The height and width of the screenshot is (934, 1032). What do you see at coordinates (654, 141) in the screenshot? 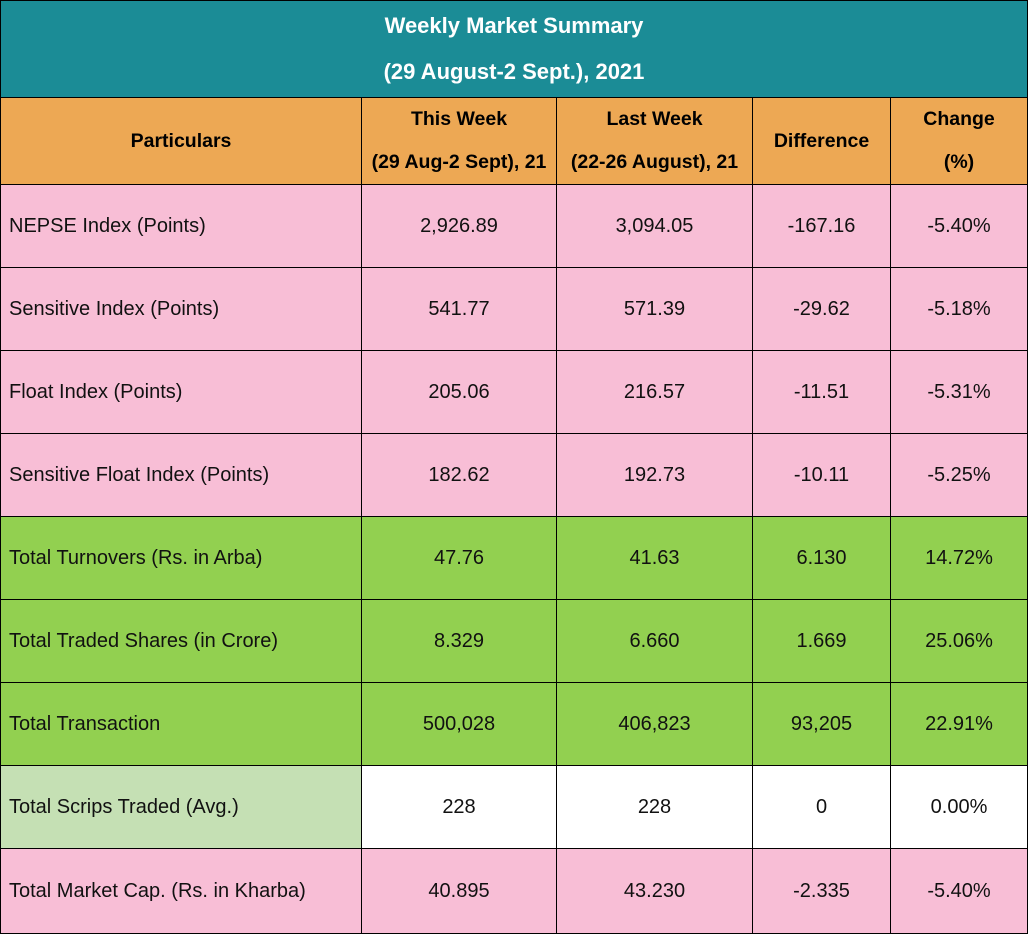
I see `header-last-week: Last Week (22-26 August), 21` at bounding box center [654, 141].